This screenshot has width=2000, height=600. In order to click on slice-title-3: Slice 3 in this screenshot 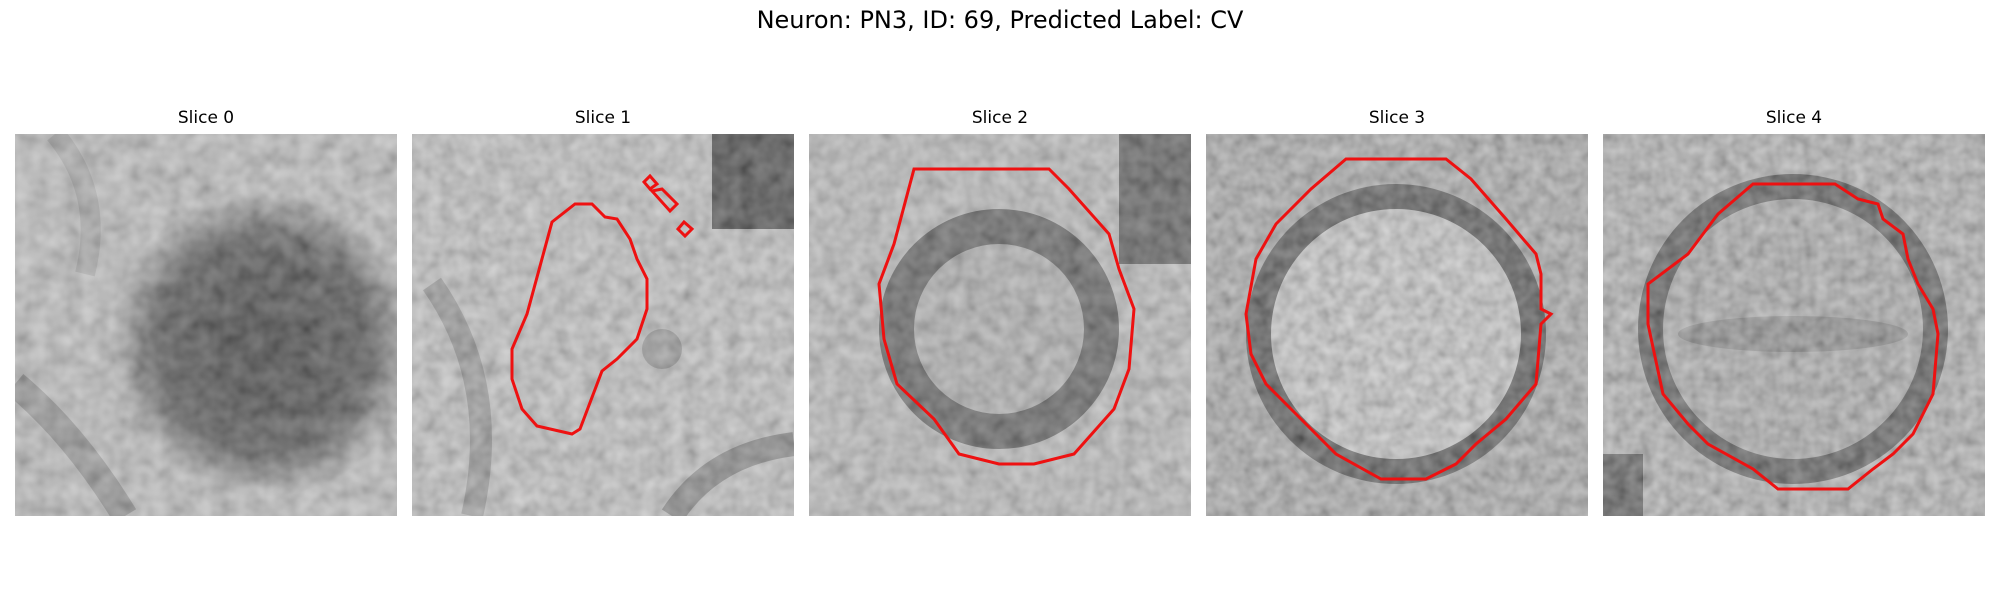, I will do `click(1397, 118)`.